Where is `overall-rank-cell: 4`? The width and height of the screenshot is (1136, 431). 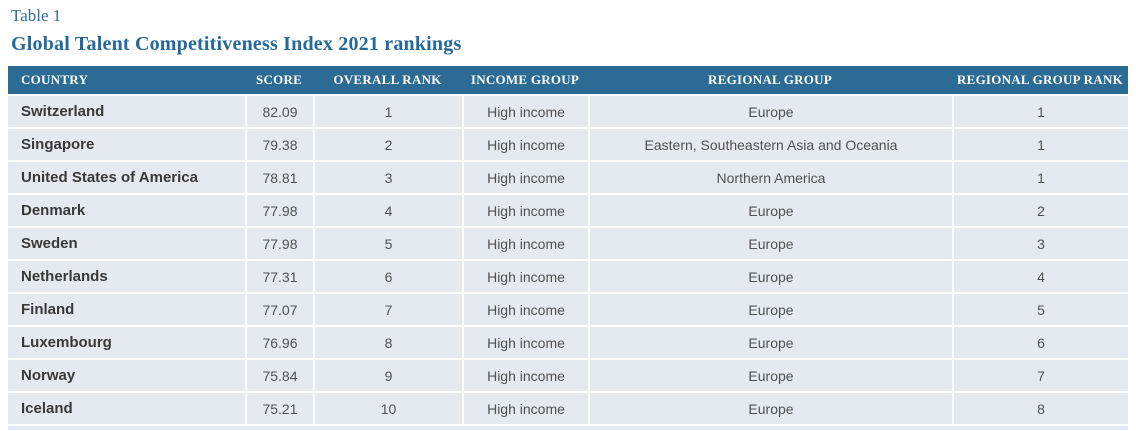 overall-rank-cell: 4 is located at coordinates (387, 210).